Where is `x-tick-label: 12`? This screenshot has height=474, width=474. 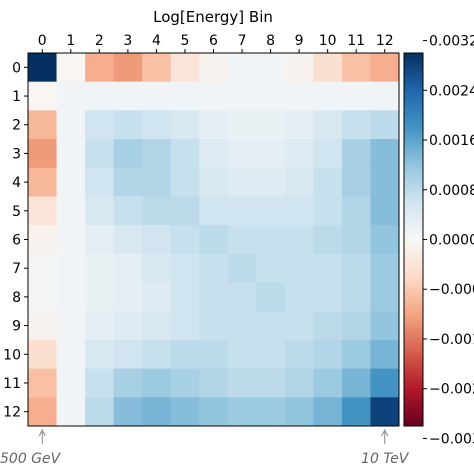
x-tick-label: 12 is located at coordinates (385, 41).